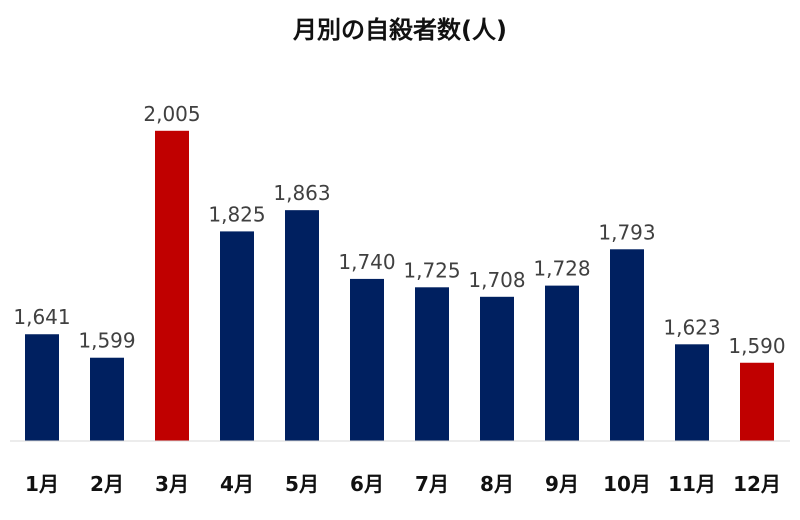  What do you see at coordinates (496, 280) in the screenshot?
I see `data-label-8: 1,708` at bounding box center [496, 280].